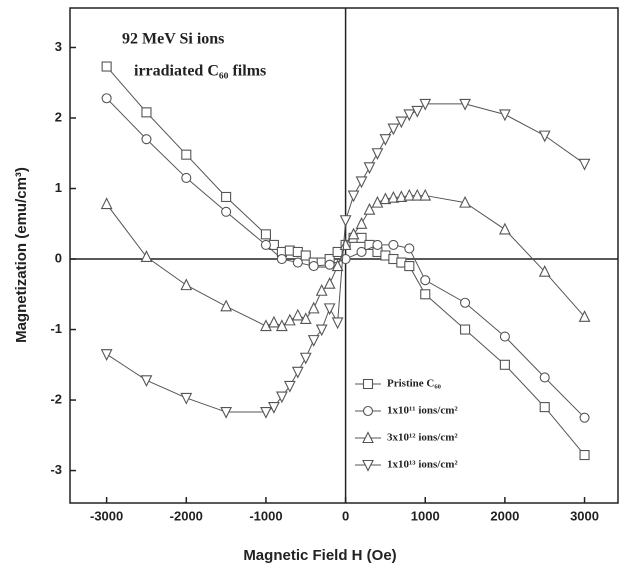 This screenshot has width=623, height=566. Describe the element at coordinates (584, 515) in the screenshot. I see `x-tick-label: 3000` at that location.